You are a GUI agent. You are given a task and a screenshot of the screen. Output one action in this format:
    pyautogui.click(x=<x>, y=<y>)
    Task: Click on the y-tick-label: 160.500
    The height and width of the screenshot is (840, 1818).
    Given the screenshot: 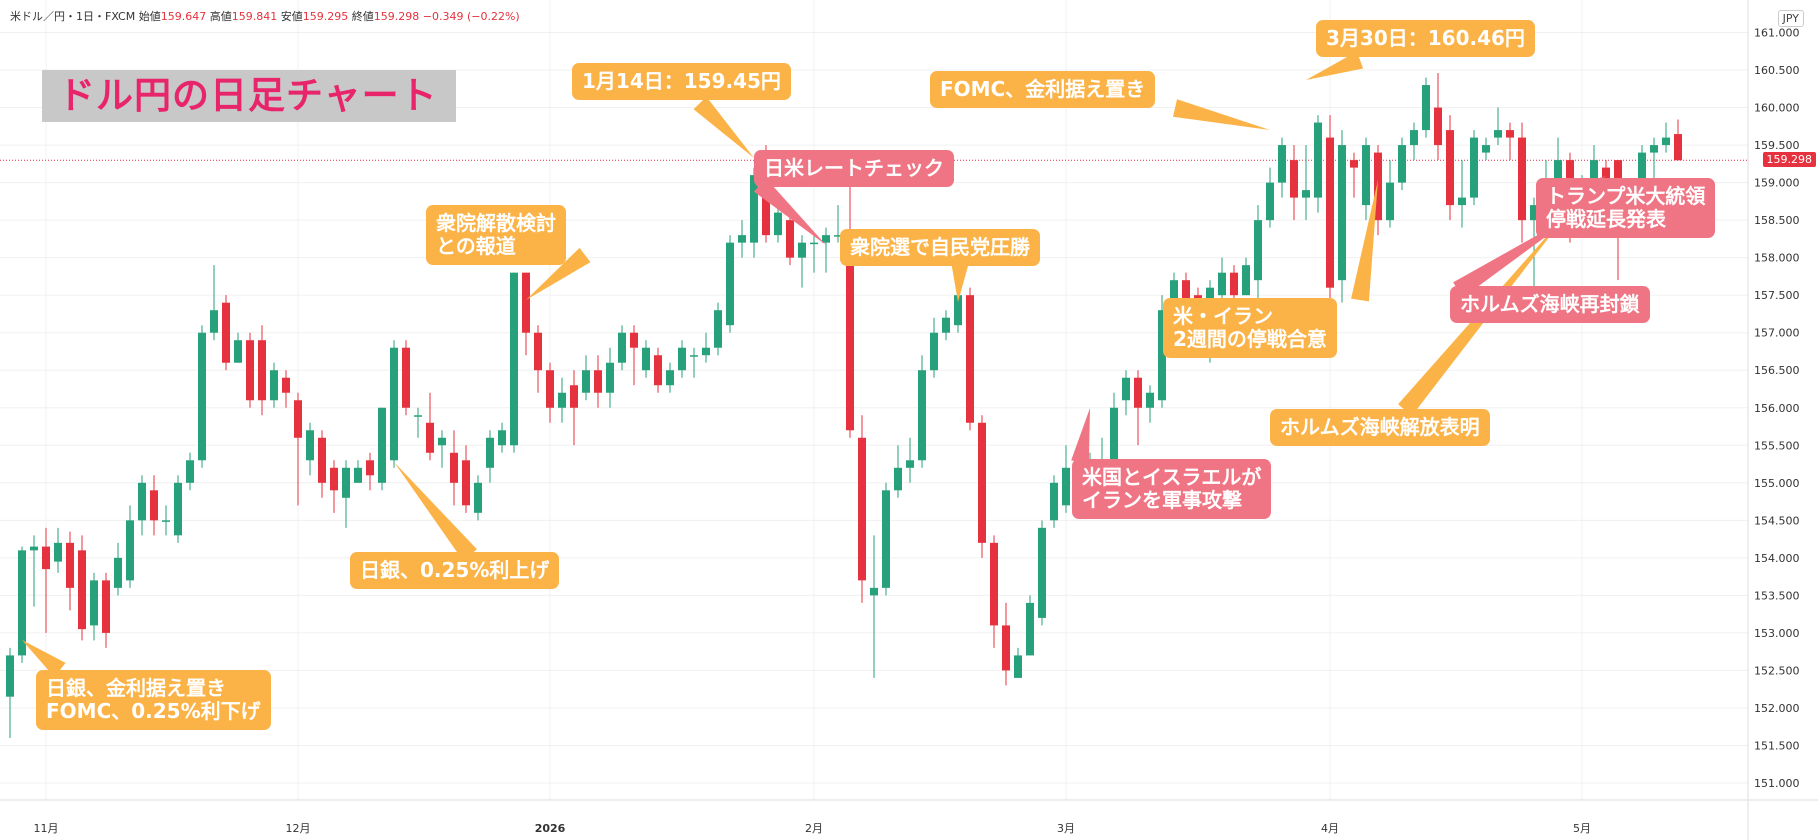 What is the action you would take?
    pyautogui.click(x=1777, y=70)
    